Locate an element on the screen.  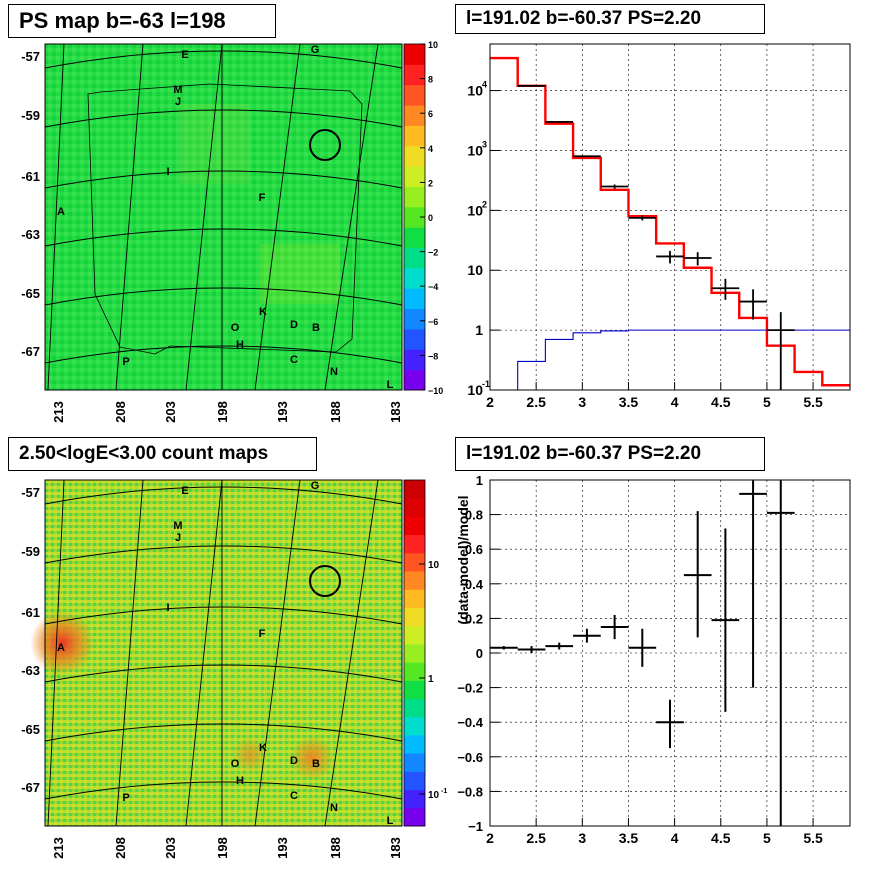
source-label: K is located at coordinates (263, 312).